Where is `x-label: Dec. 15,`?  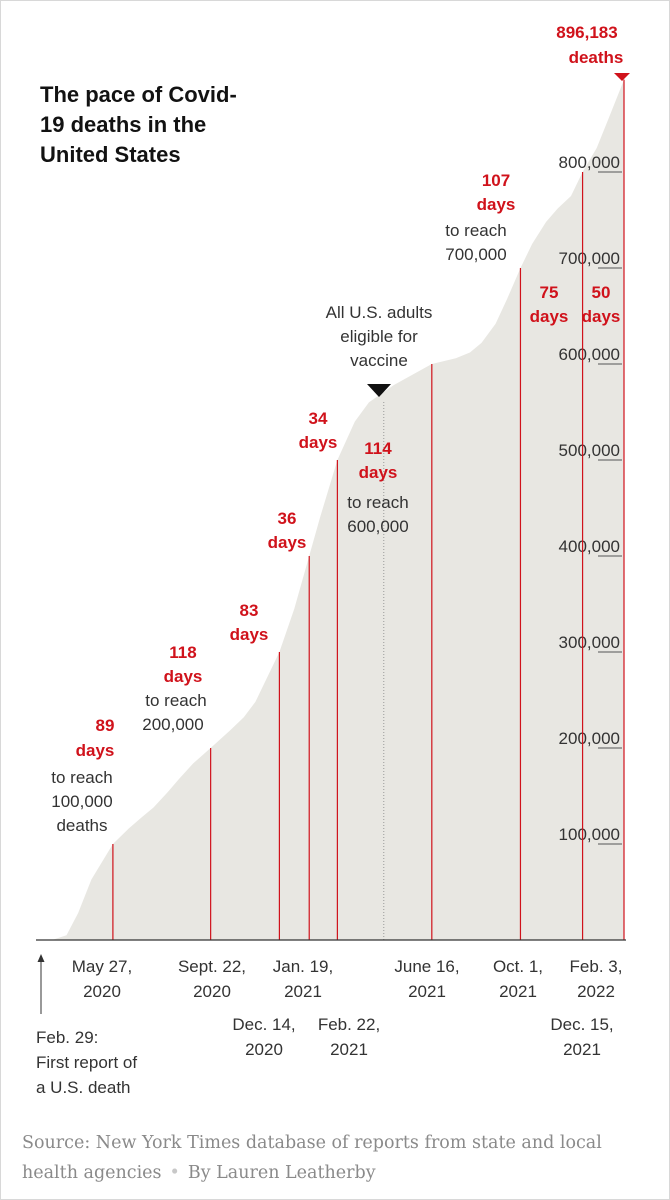 x-label: Dec. 15, is located at coordinates (581, 1024).